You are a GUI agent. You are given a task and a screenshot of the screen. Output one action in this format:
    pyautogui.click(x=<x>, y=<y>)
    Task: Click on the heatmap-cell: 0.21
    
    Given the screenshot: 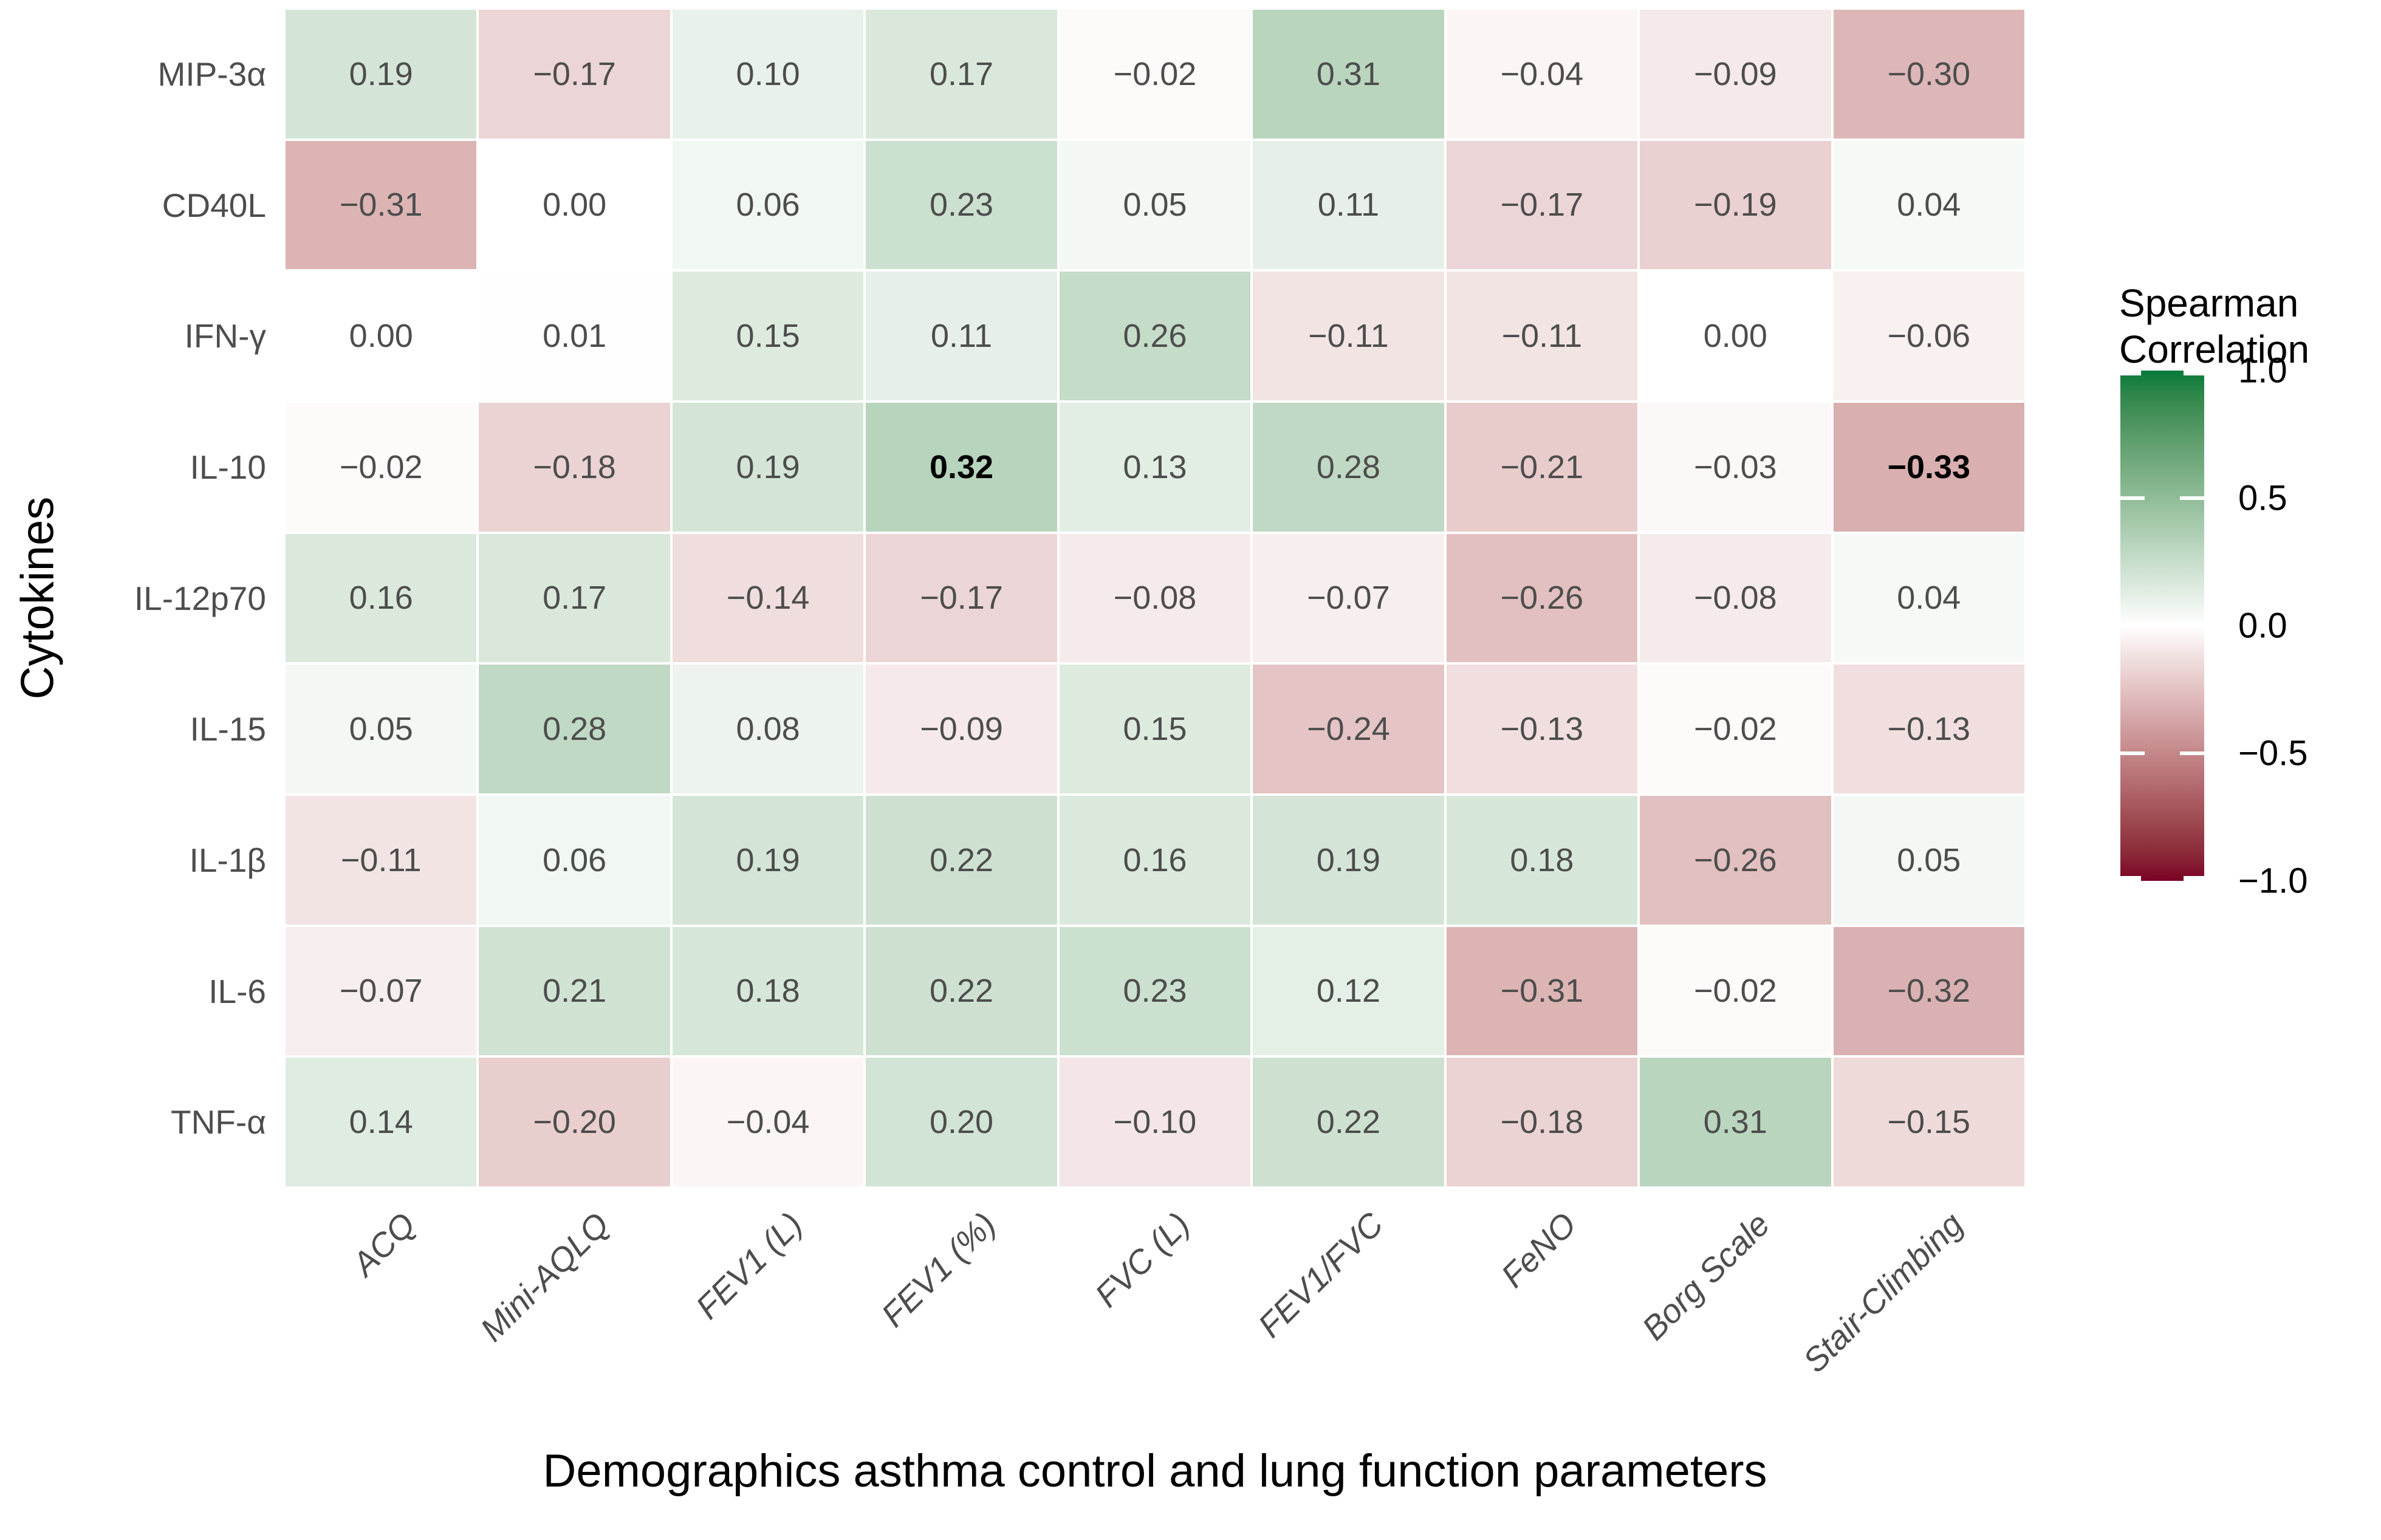 What is the action you would take?
    pyautogui.click(x=574, y=991)
    